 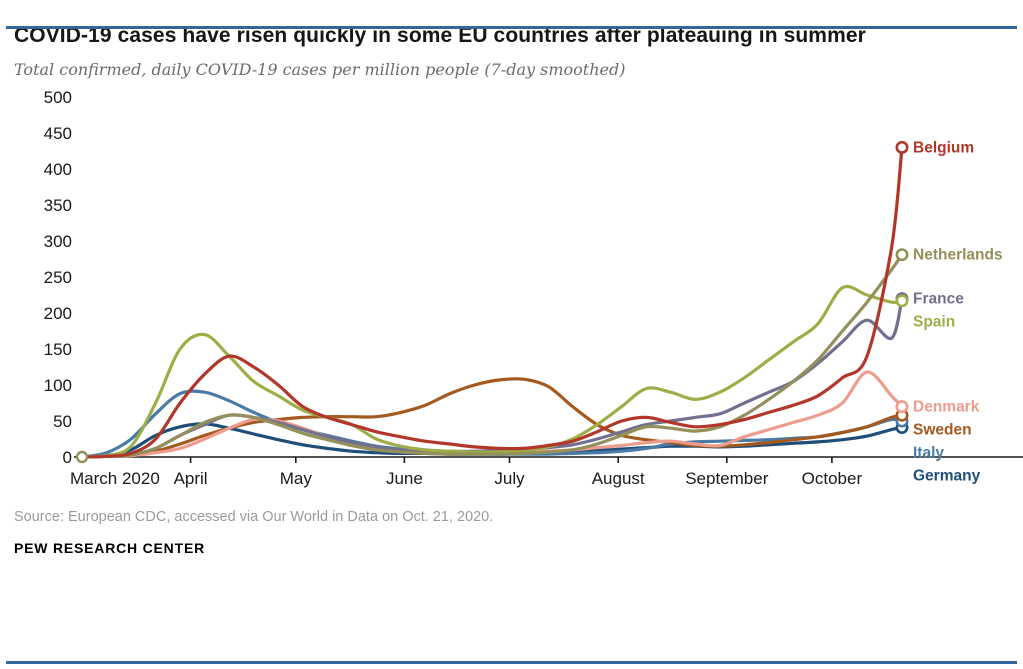 What do you see at coordinates (511, 27) in the screenshot?
I see `top-rule` at bounding box center [511, 27].